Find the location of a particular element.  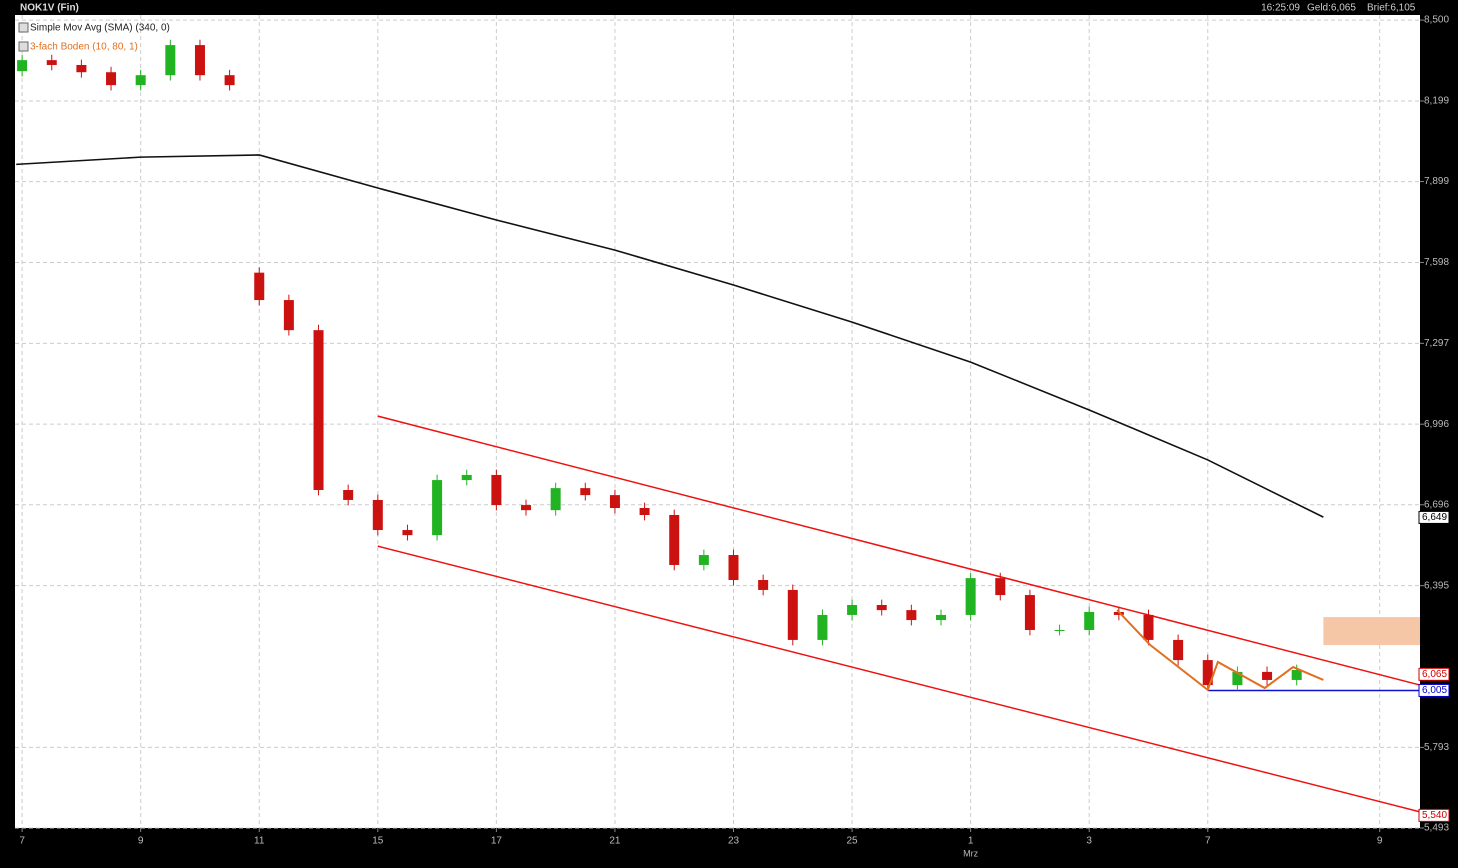

y-tick-label: 6,696 is located at coordinates (1436, 504).